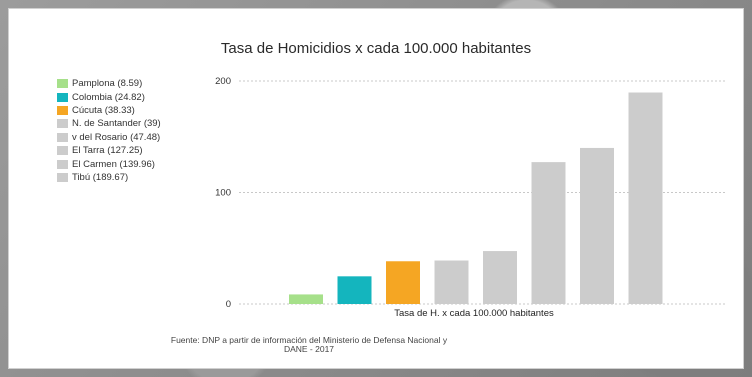 This screenshot has height=377, width=752. What do you see at coordinates (223, 193) in the screenshot?
I see `y-tick-label: 100` at bounding box center [223, 193].